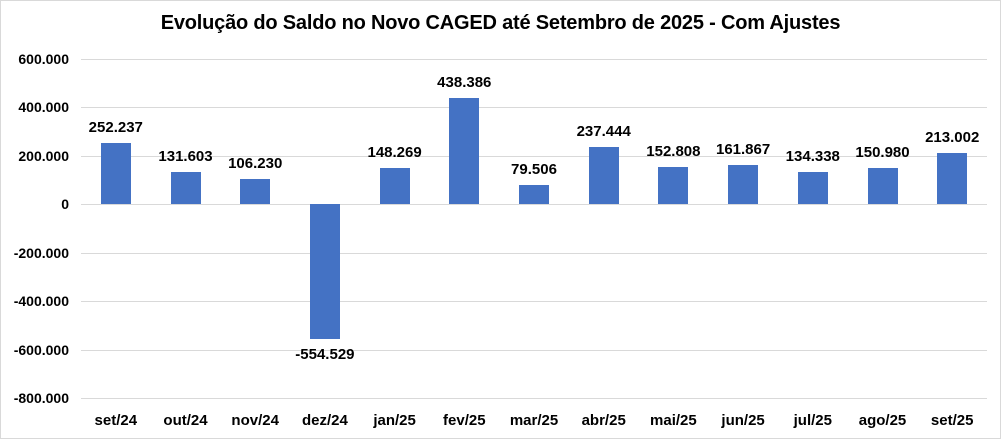  I want to click on x-axis-tick-label: nov/24, so click(255, 420).